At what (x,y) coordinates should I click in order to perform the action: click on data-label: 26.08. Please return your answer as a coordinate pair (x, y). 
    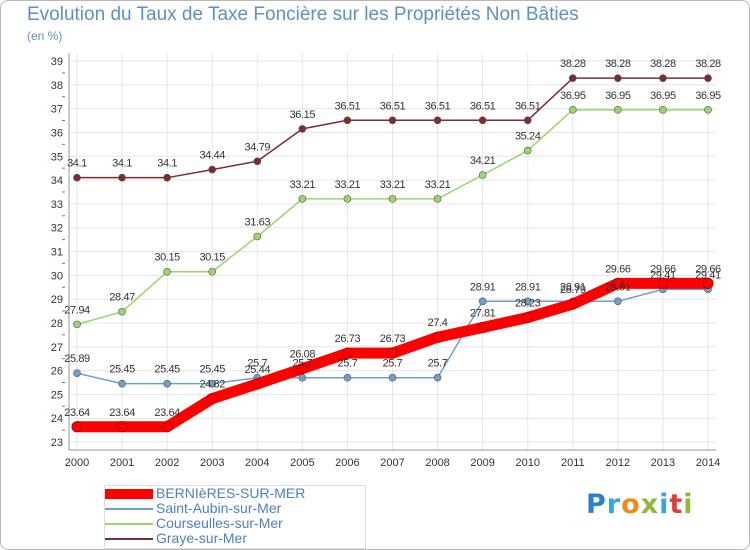
    Looking at the image, I should click on (303, 355).